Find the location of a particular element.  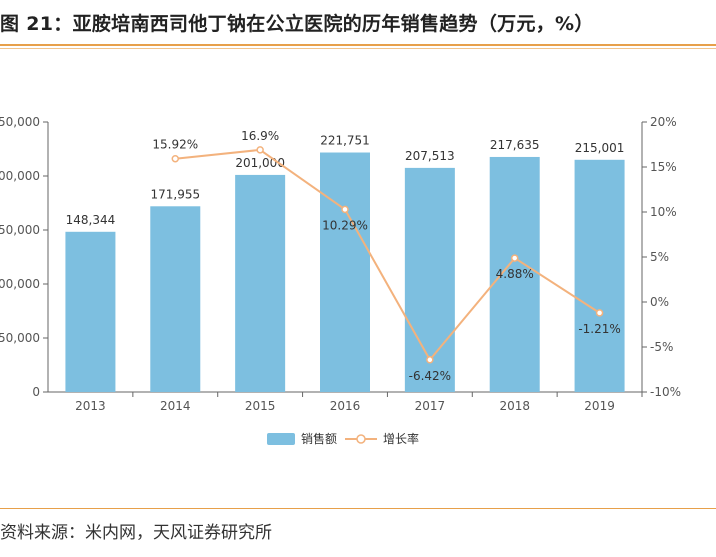

y-right-tick-label: -10% is located at coordinates (665, 392).